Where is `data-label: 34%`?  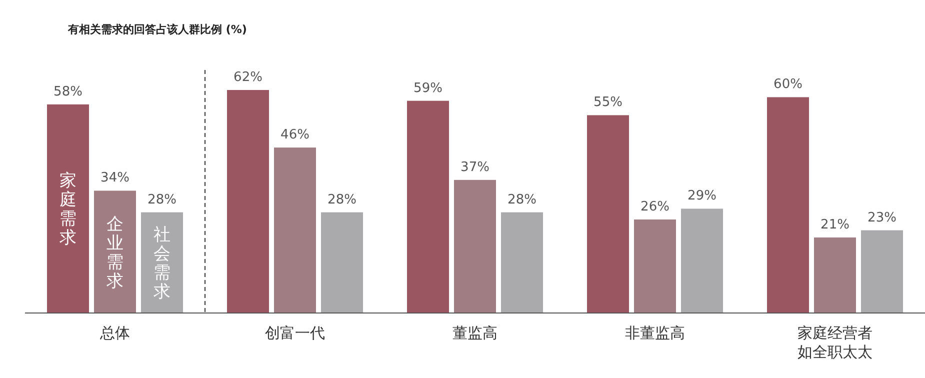
data-label: 34% is located at coordinates (115, 178).